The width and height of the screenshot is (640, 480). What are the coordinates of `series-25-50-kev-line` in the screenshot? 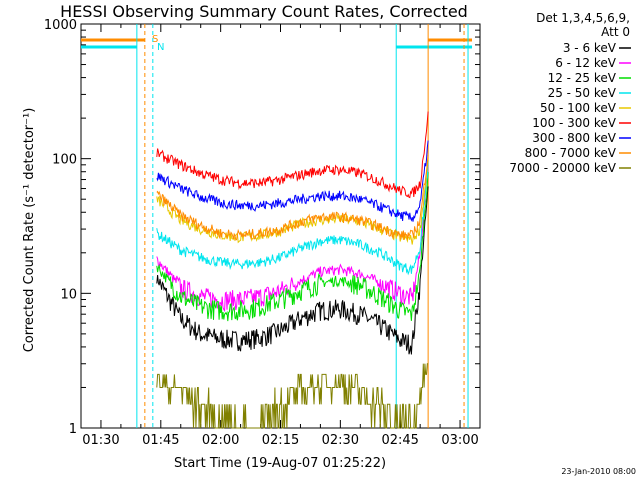 It's located at (292, 218).